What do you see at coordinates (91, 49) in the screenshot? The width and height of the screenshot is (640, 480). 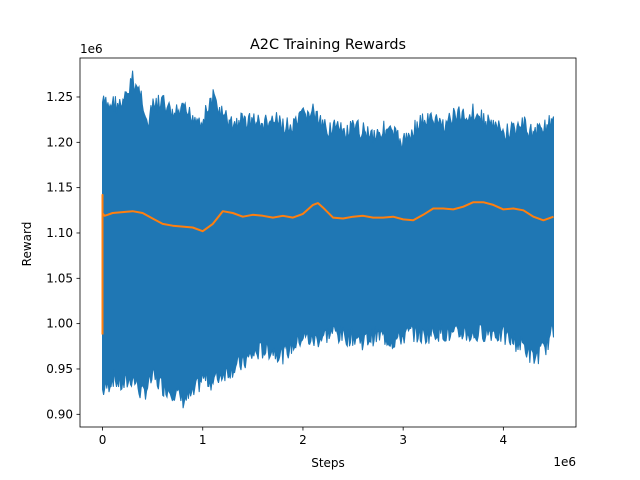 I see `y-offset-label: 1e6` at bounding box center [91, 49].